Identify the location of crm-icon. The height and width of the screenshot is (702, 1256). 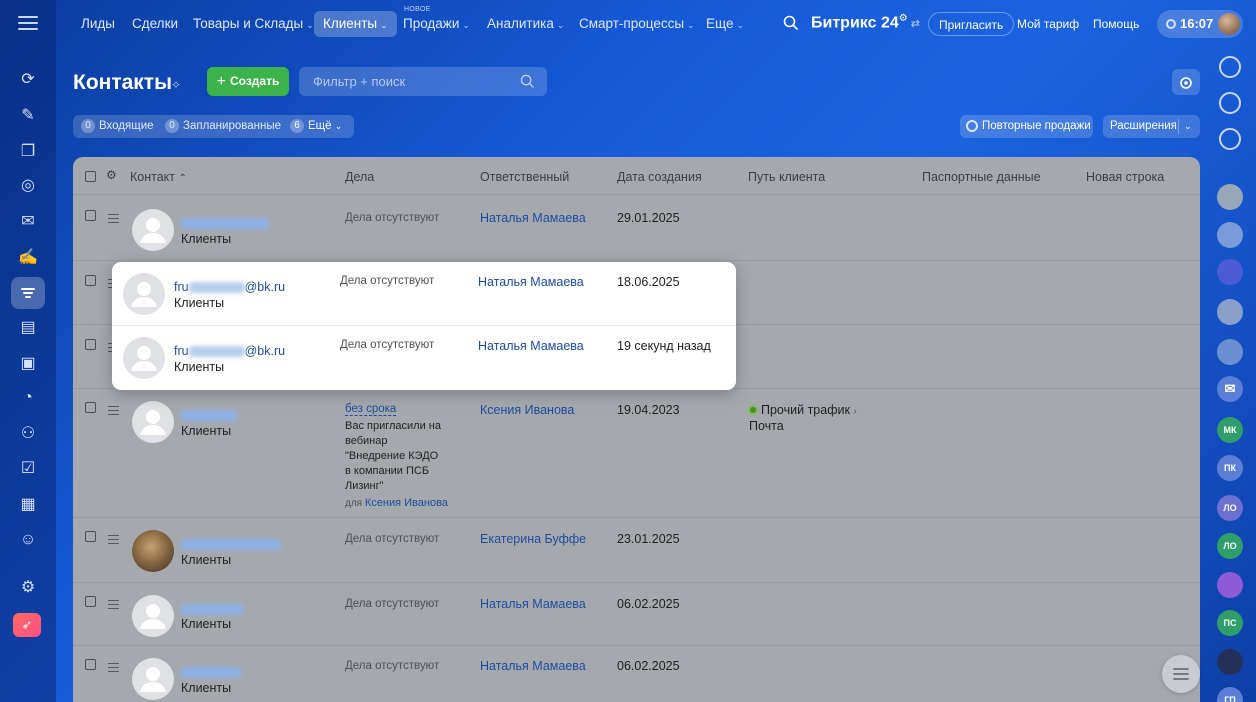
(28, 293).